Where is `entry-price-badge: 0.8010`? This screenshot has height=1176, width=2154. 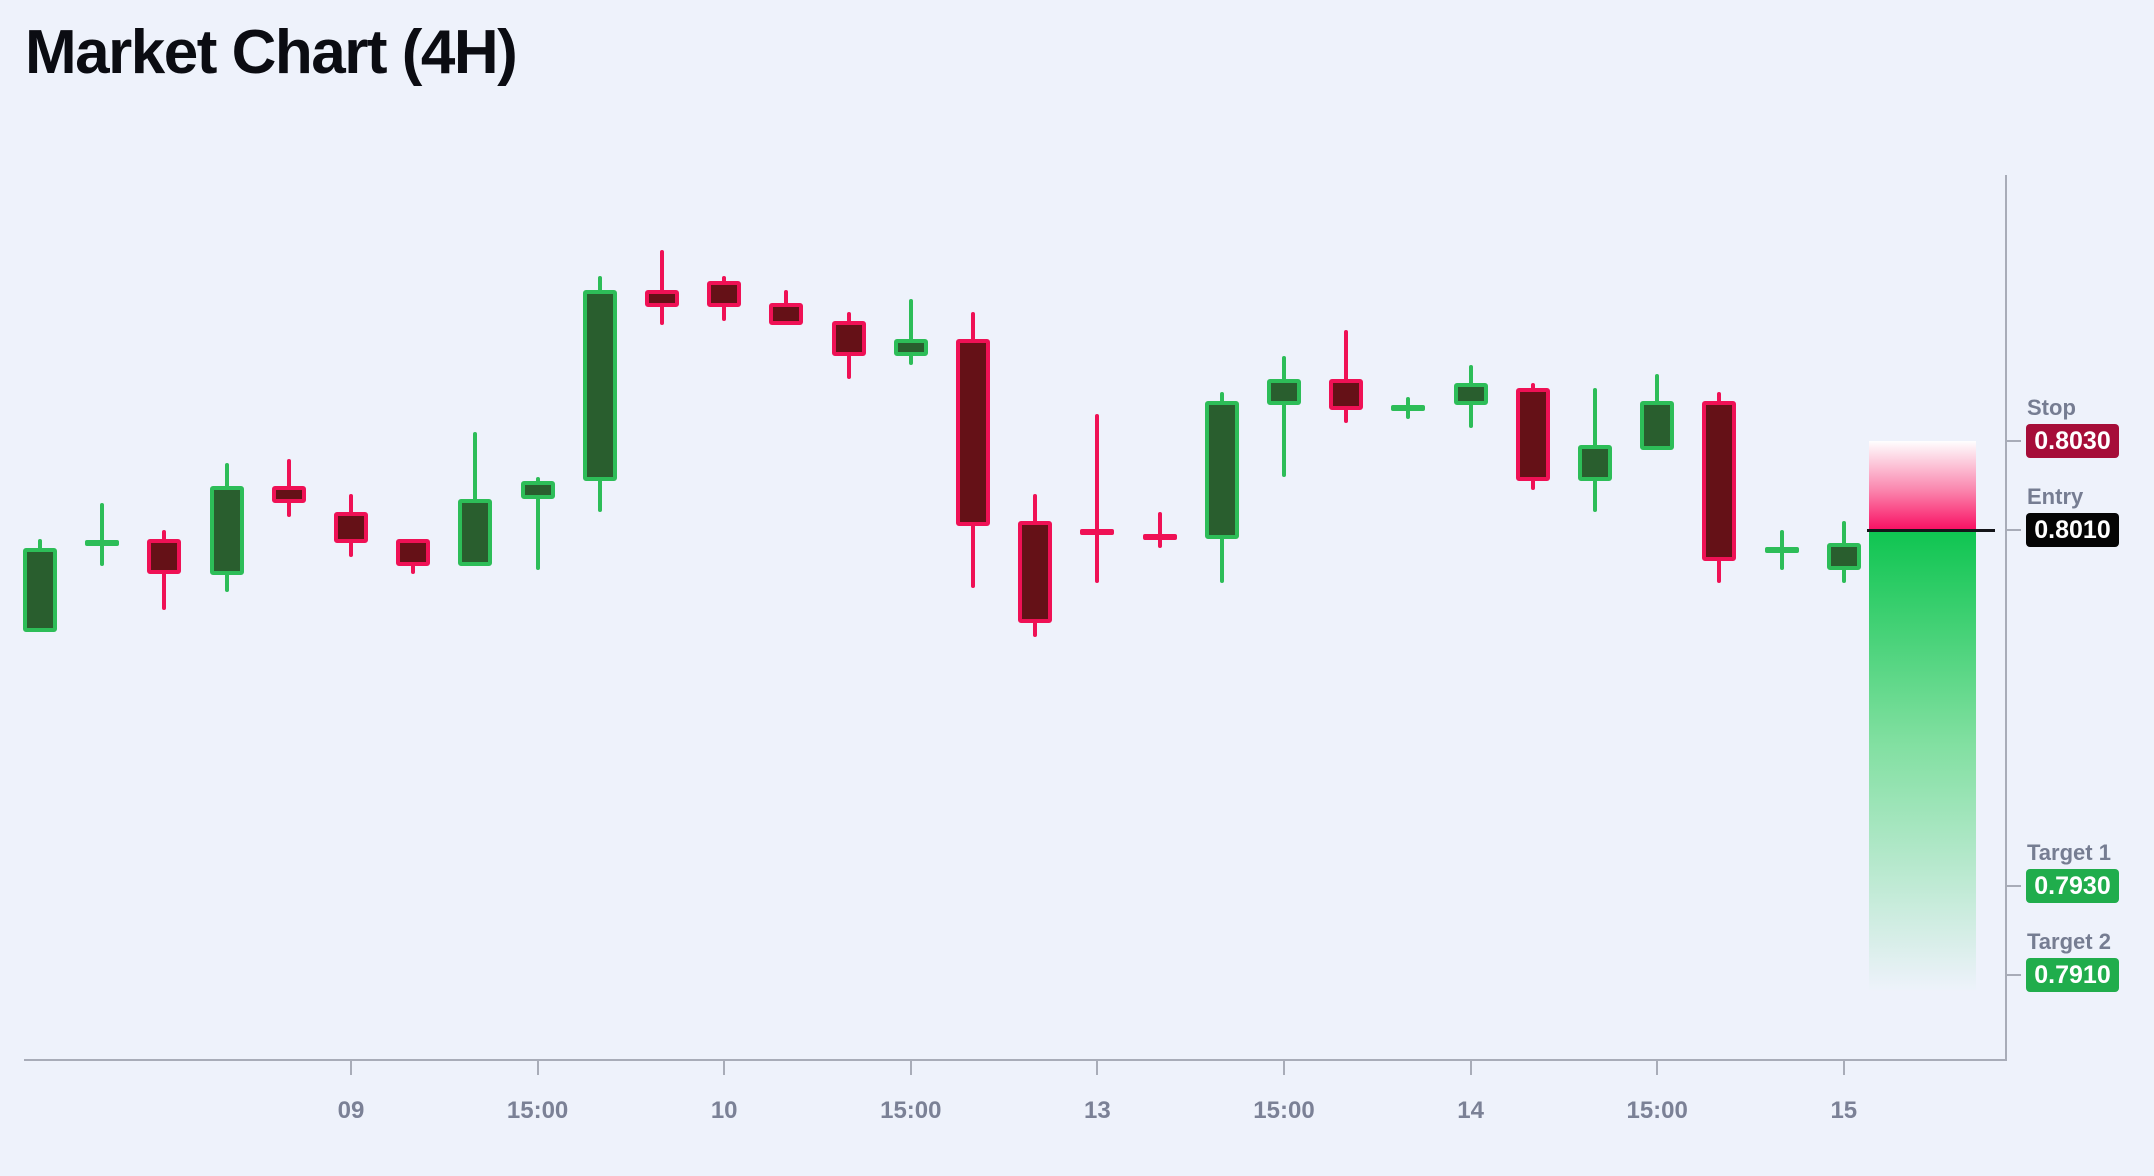 entry-price-badge: 0.8010 is located at coordinates (2072, 530).